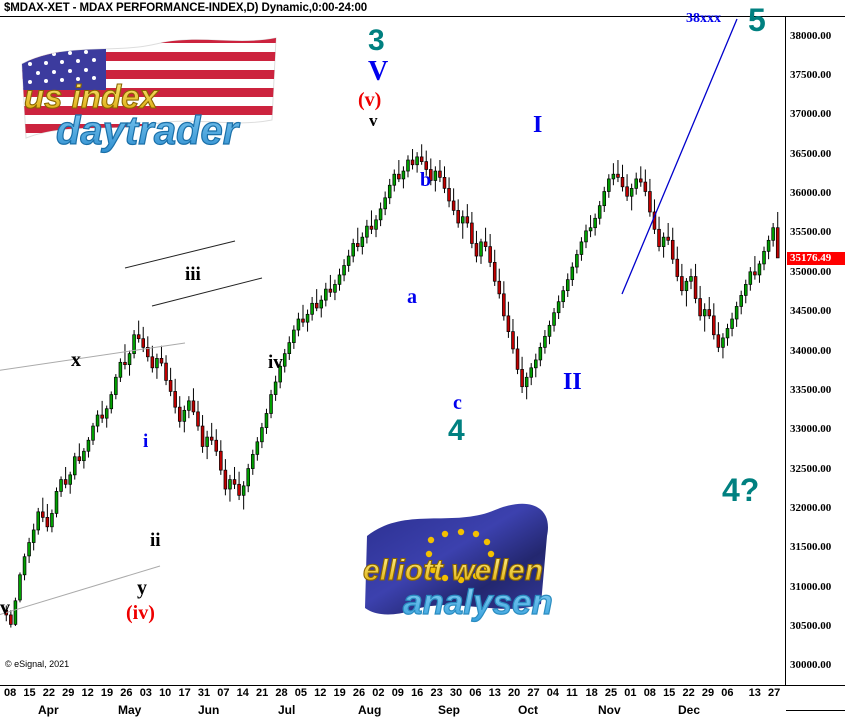 The image size is (845, 723). What do you see at coordinates (591, 693) in the screenshot?
I see `date-tick: 18` at bounding box center [591, 693].